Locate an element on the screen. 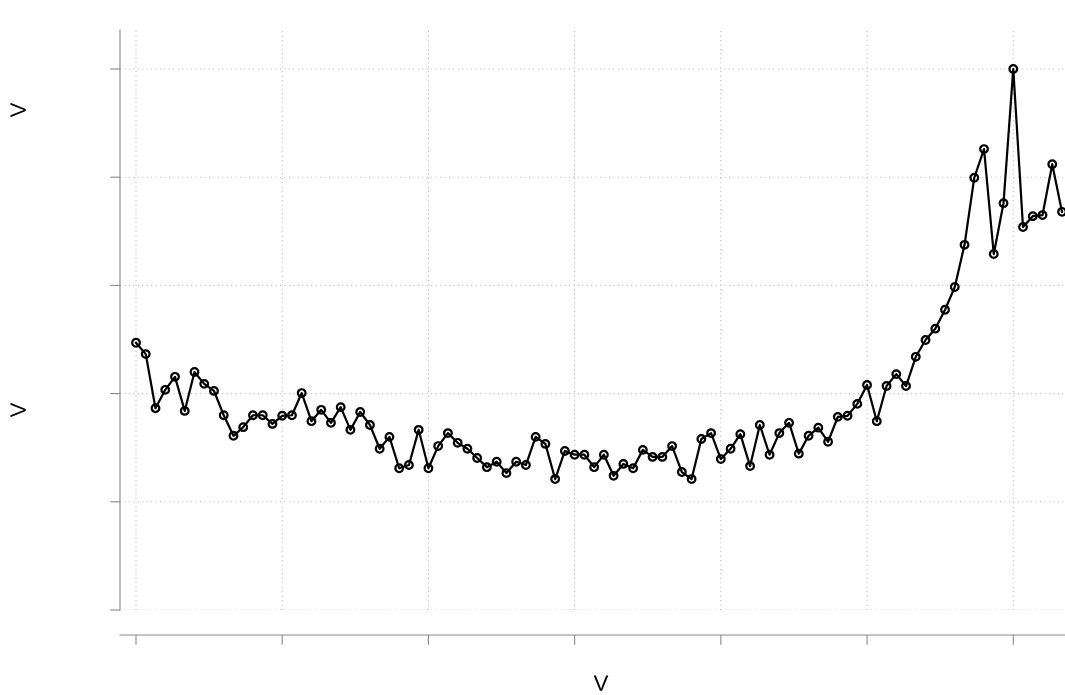  text: V is located at coordinates (18, 110).